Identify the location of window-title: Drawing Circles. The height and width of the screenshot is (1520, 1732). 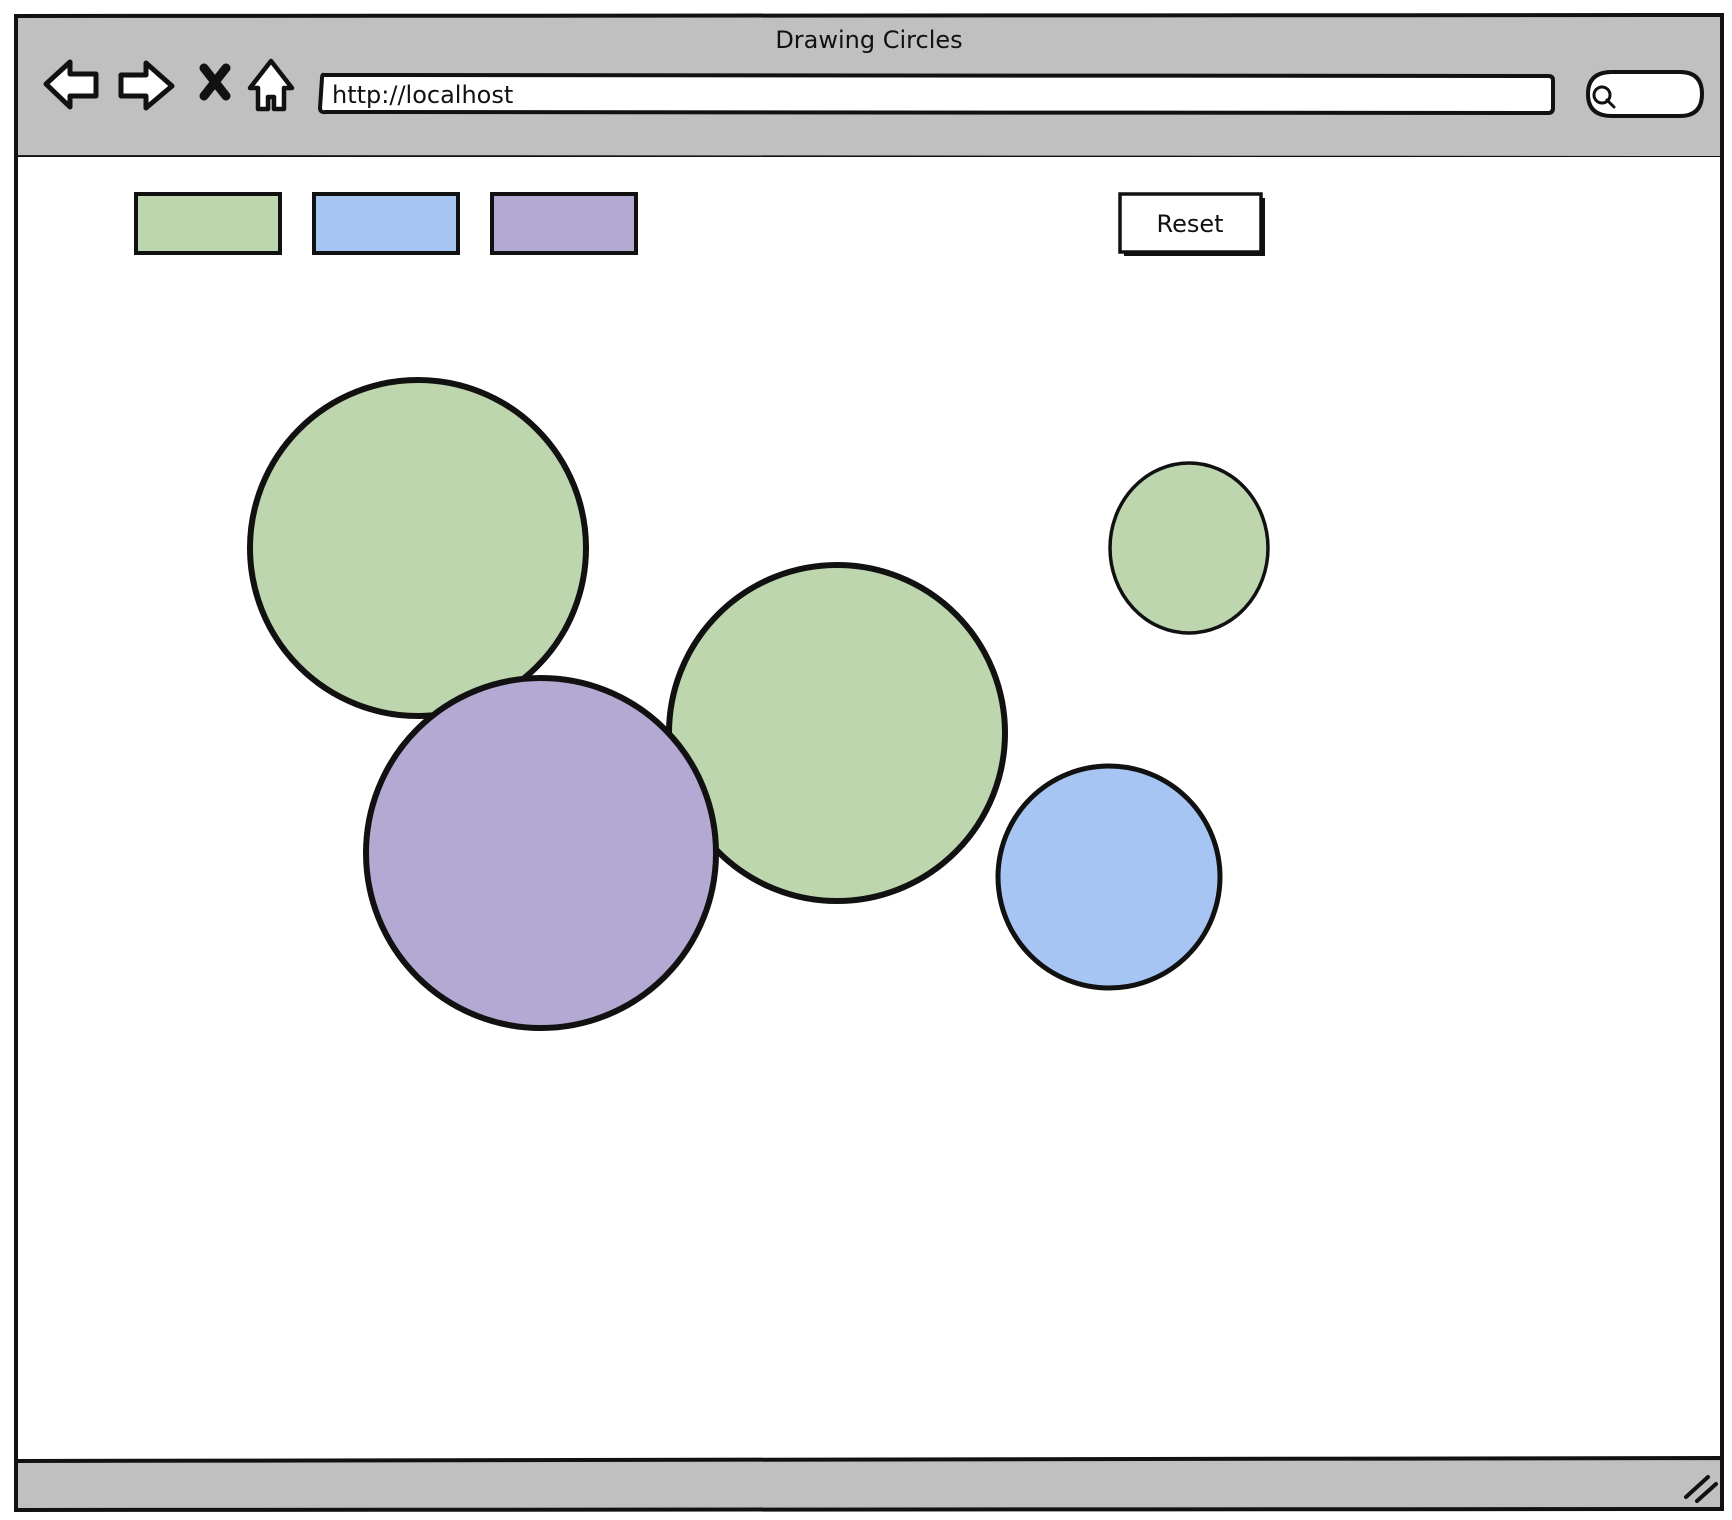
(868, 40).